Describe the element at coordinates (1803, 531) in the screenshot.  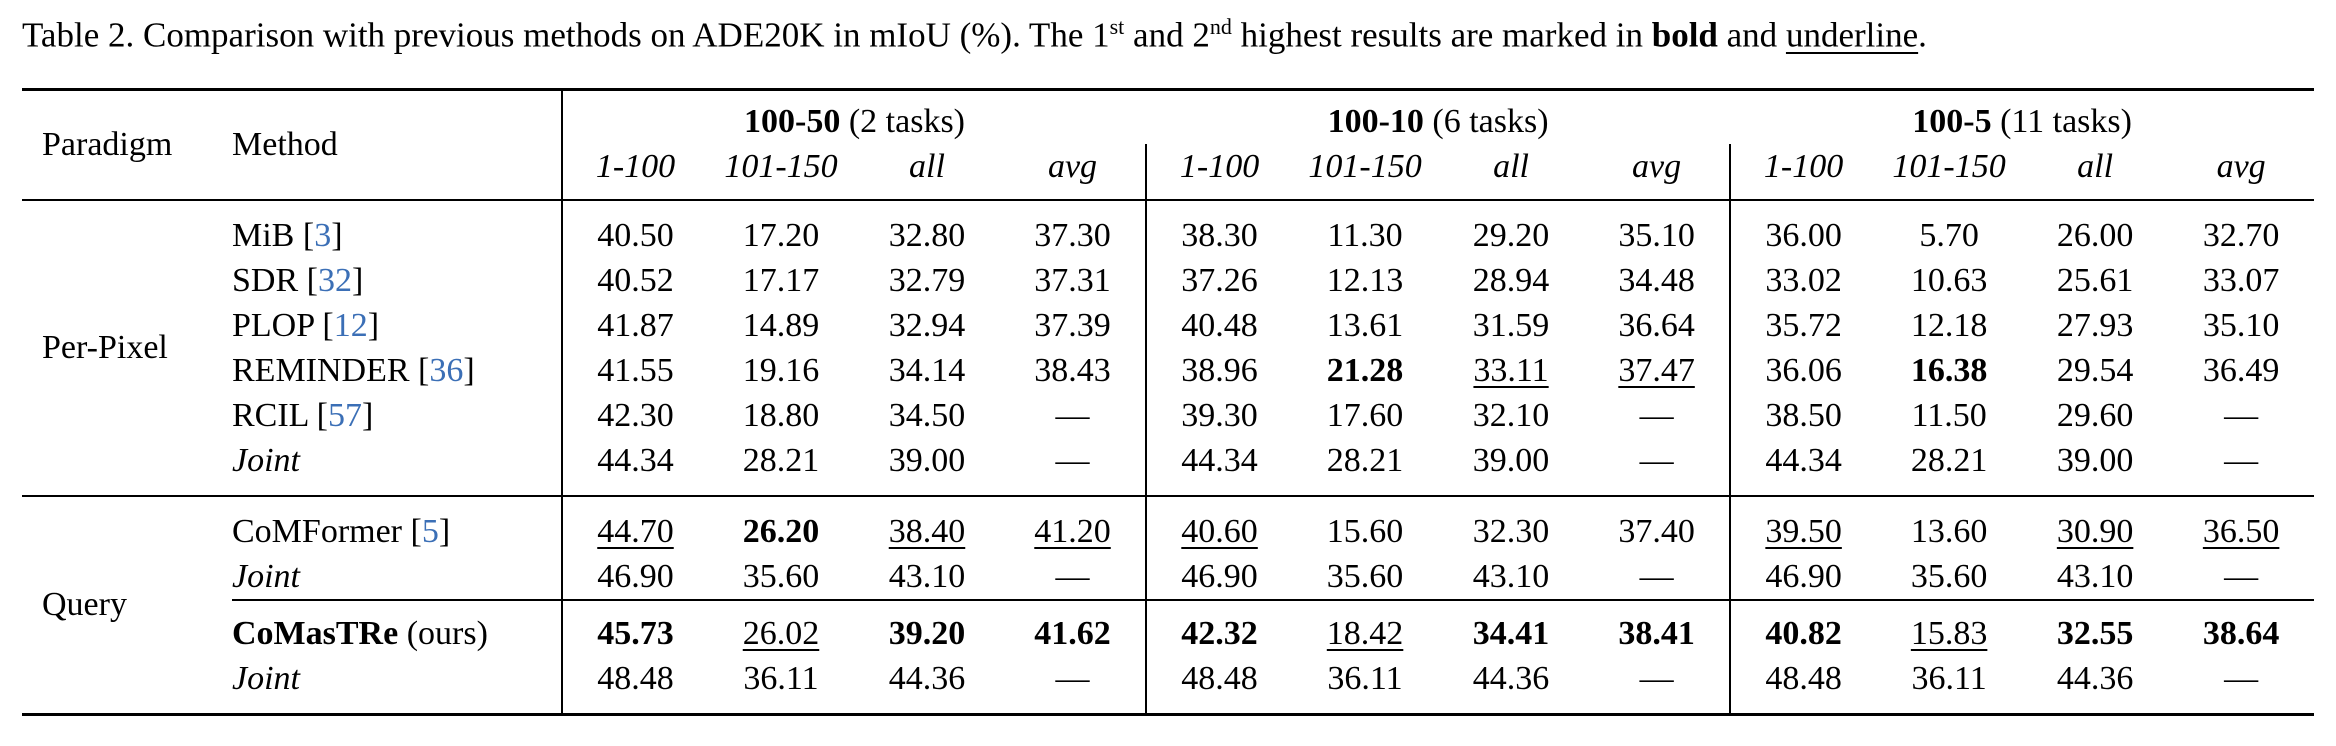
I see `text: 39.50` at that location.